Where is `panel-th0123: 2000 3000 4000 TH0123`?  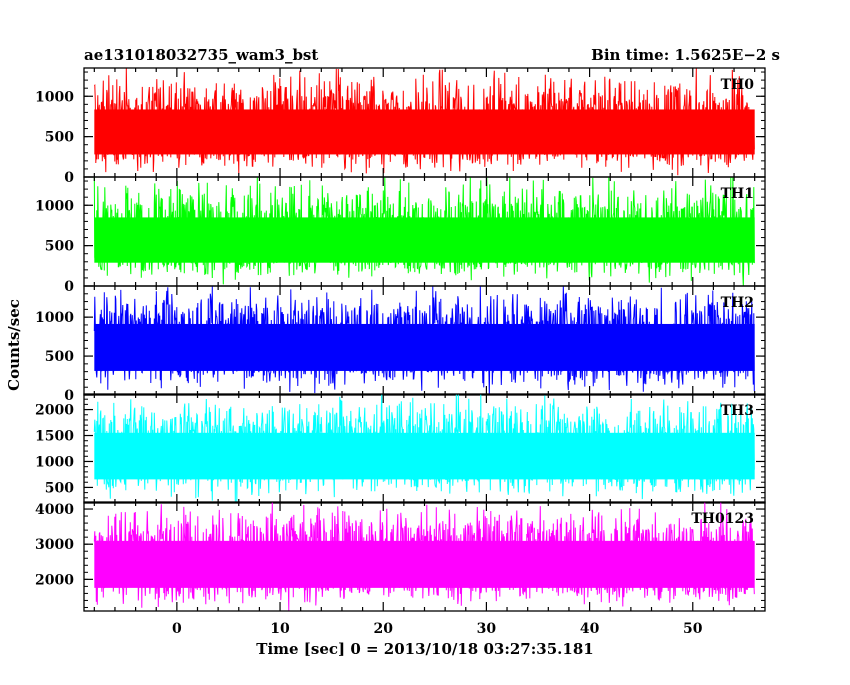 panel-th0123: 2000 3000 4000 TH0123 is located at coordinates (400, 556).